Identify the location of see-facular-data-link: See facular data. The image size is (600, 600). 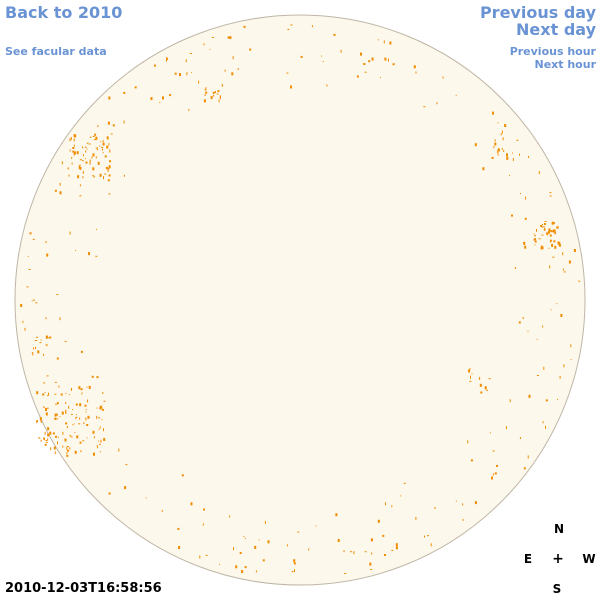
(56, 51).